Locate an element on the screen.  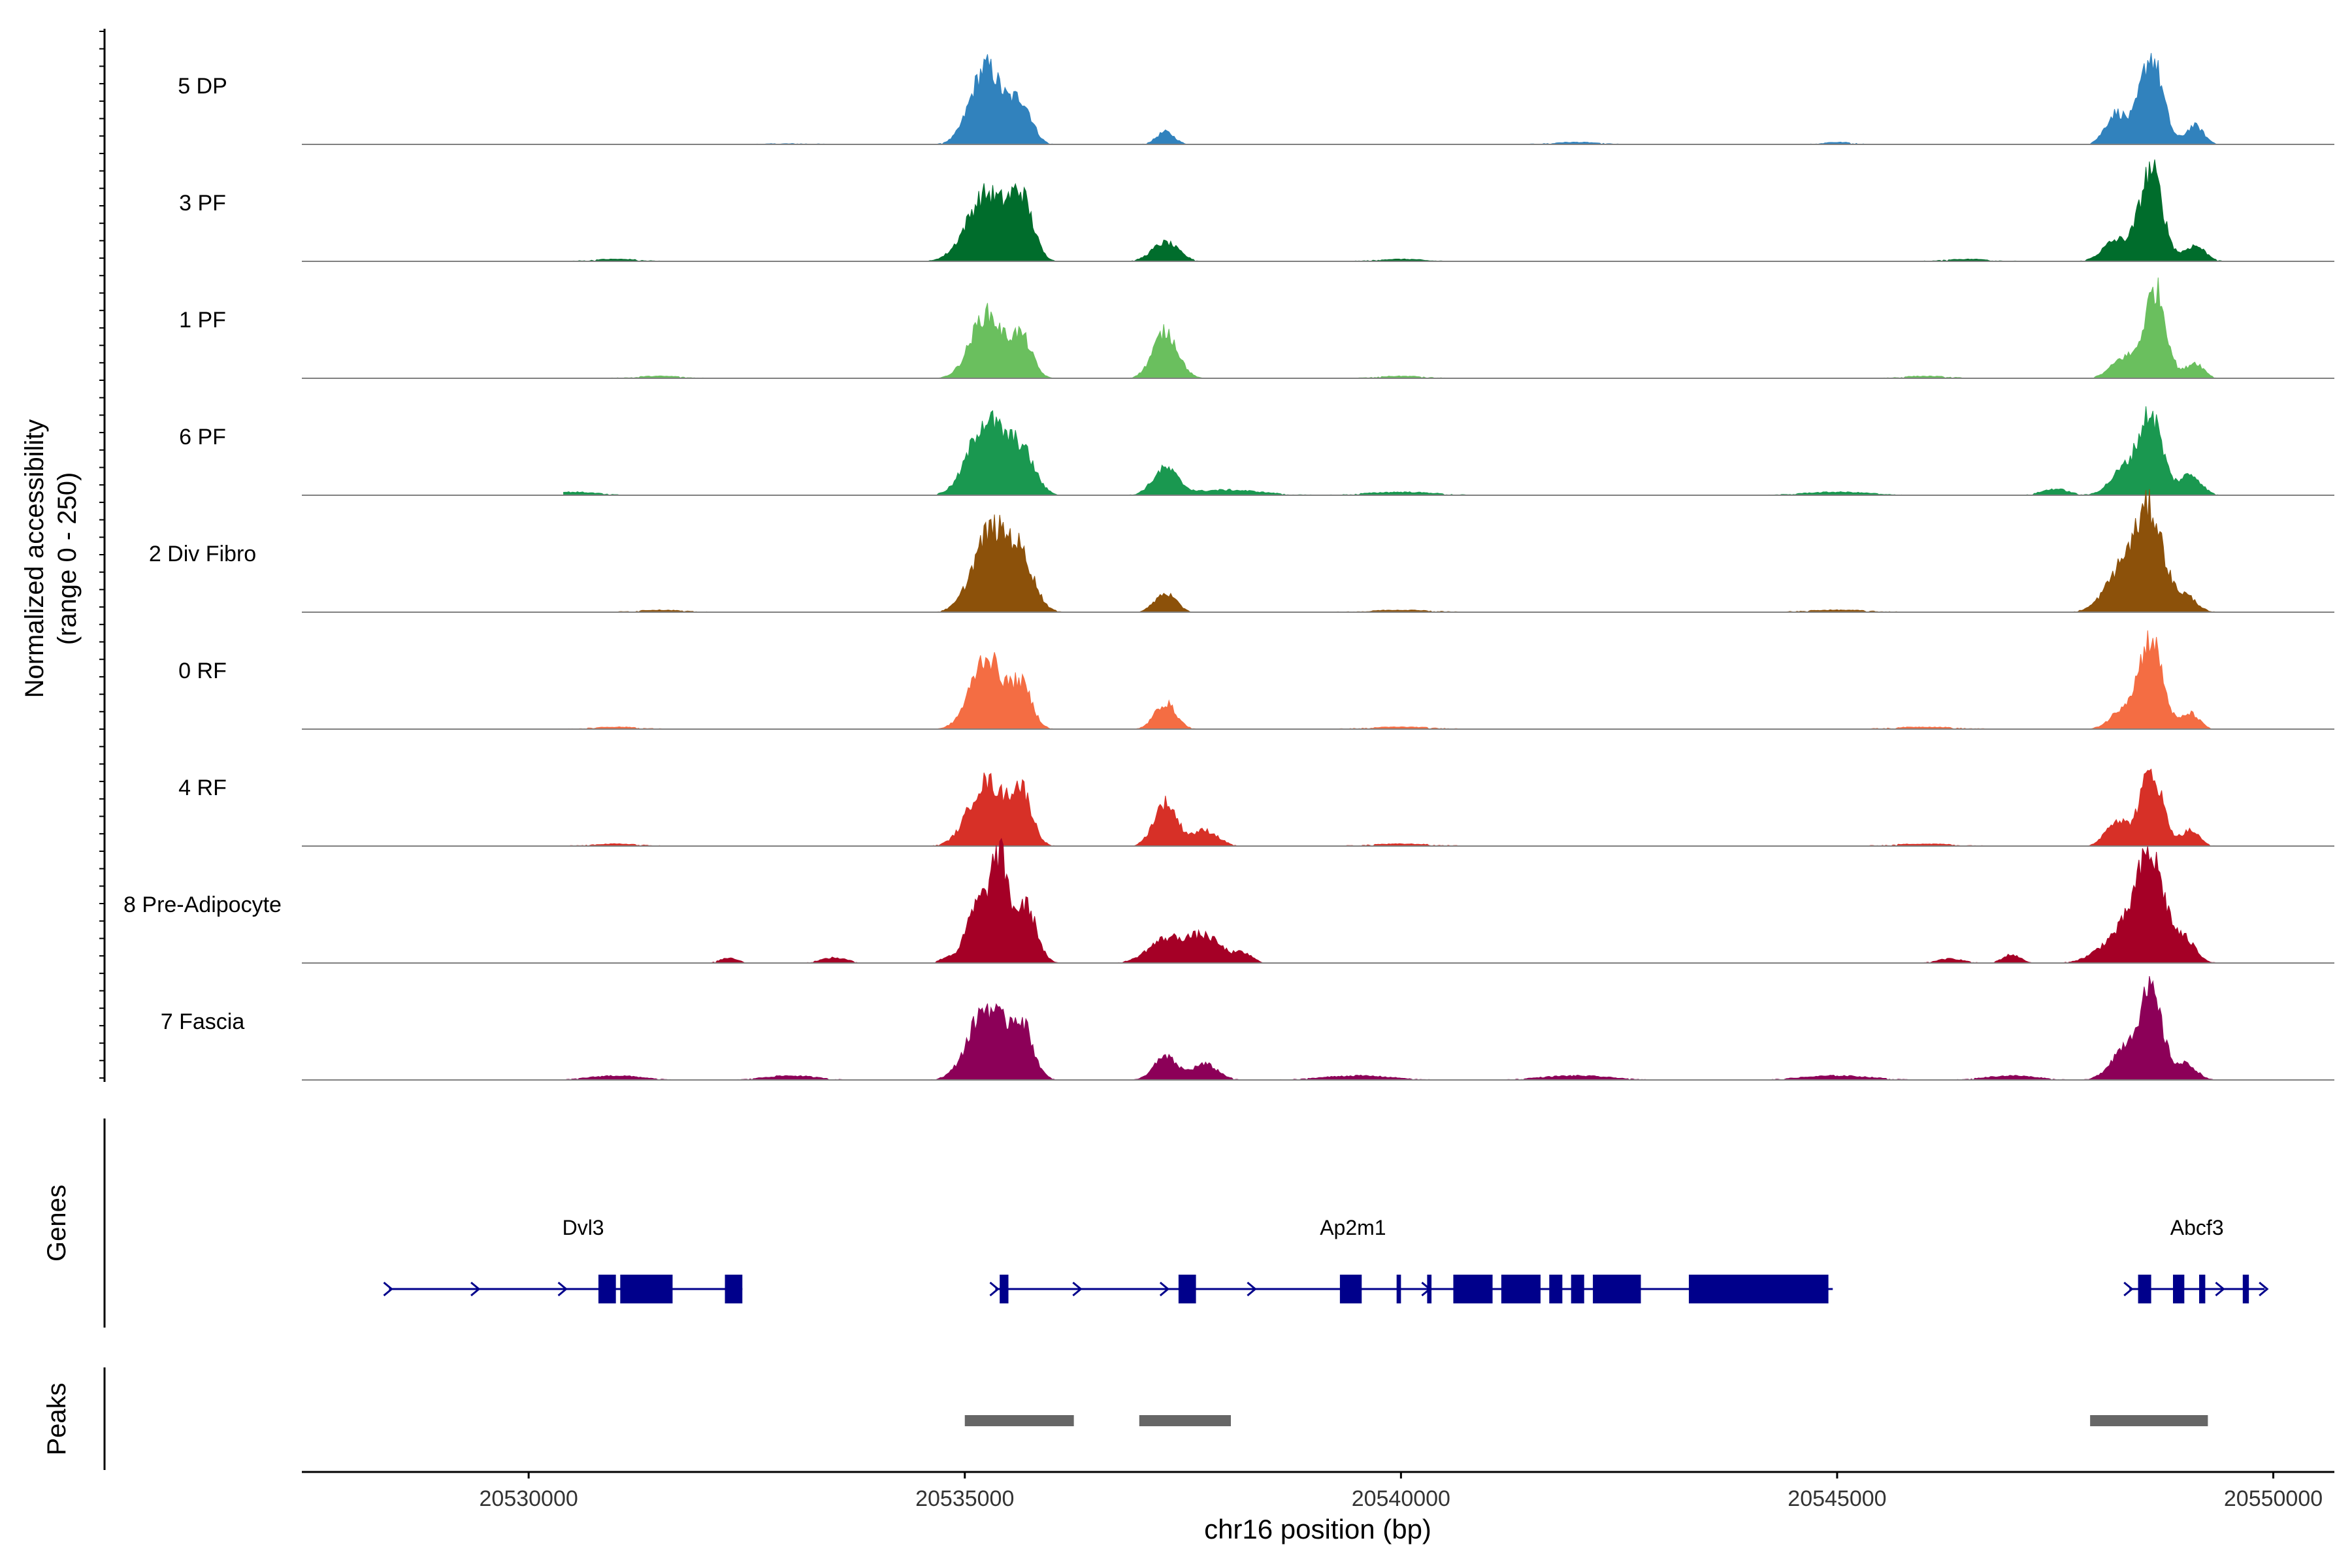
y-axis-label-line1: Normalized accessibility is located at coordinates (34, 558).